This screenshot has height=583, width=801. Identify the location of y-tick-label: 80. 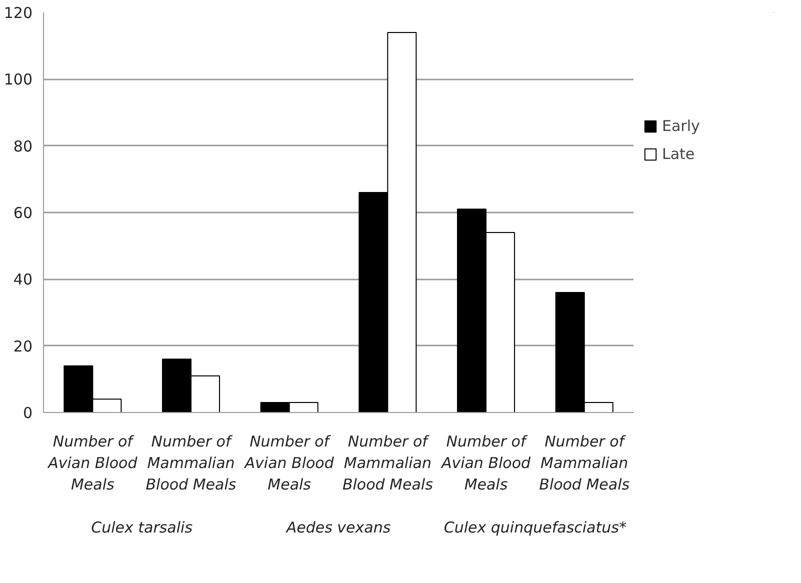
(23, 146).